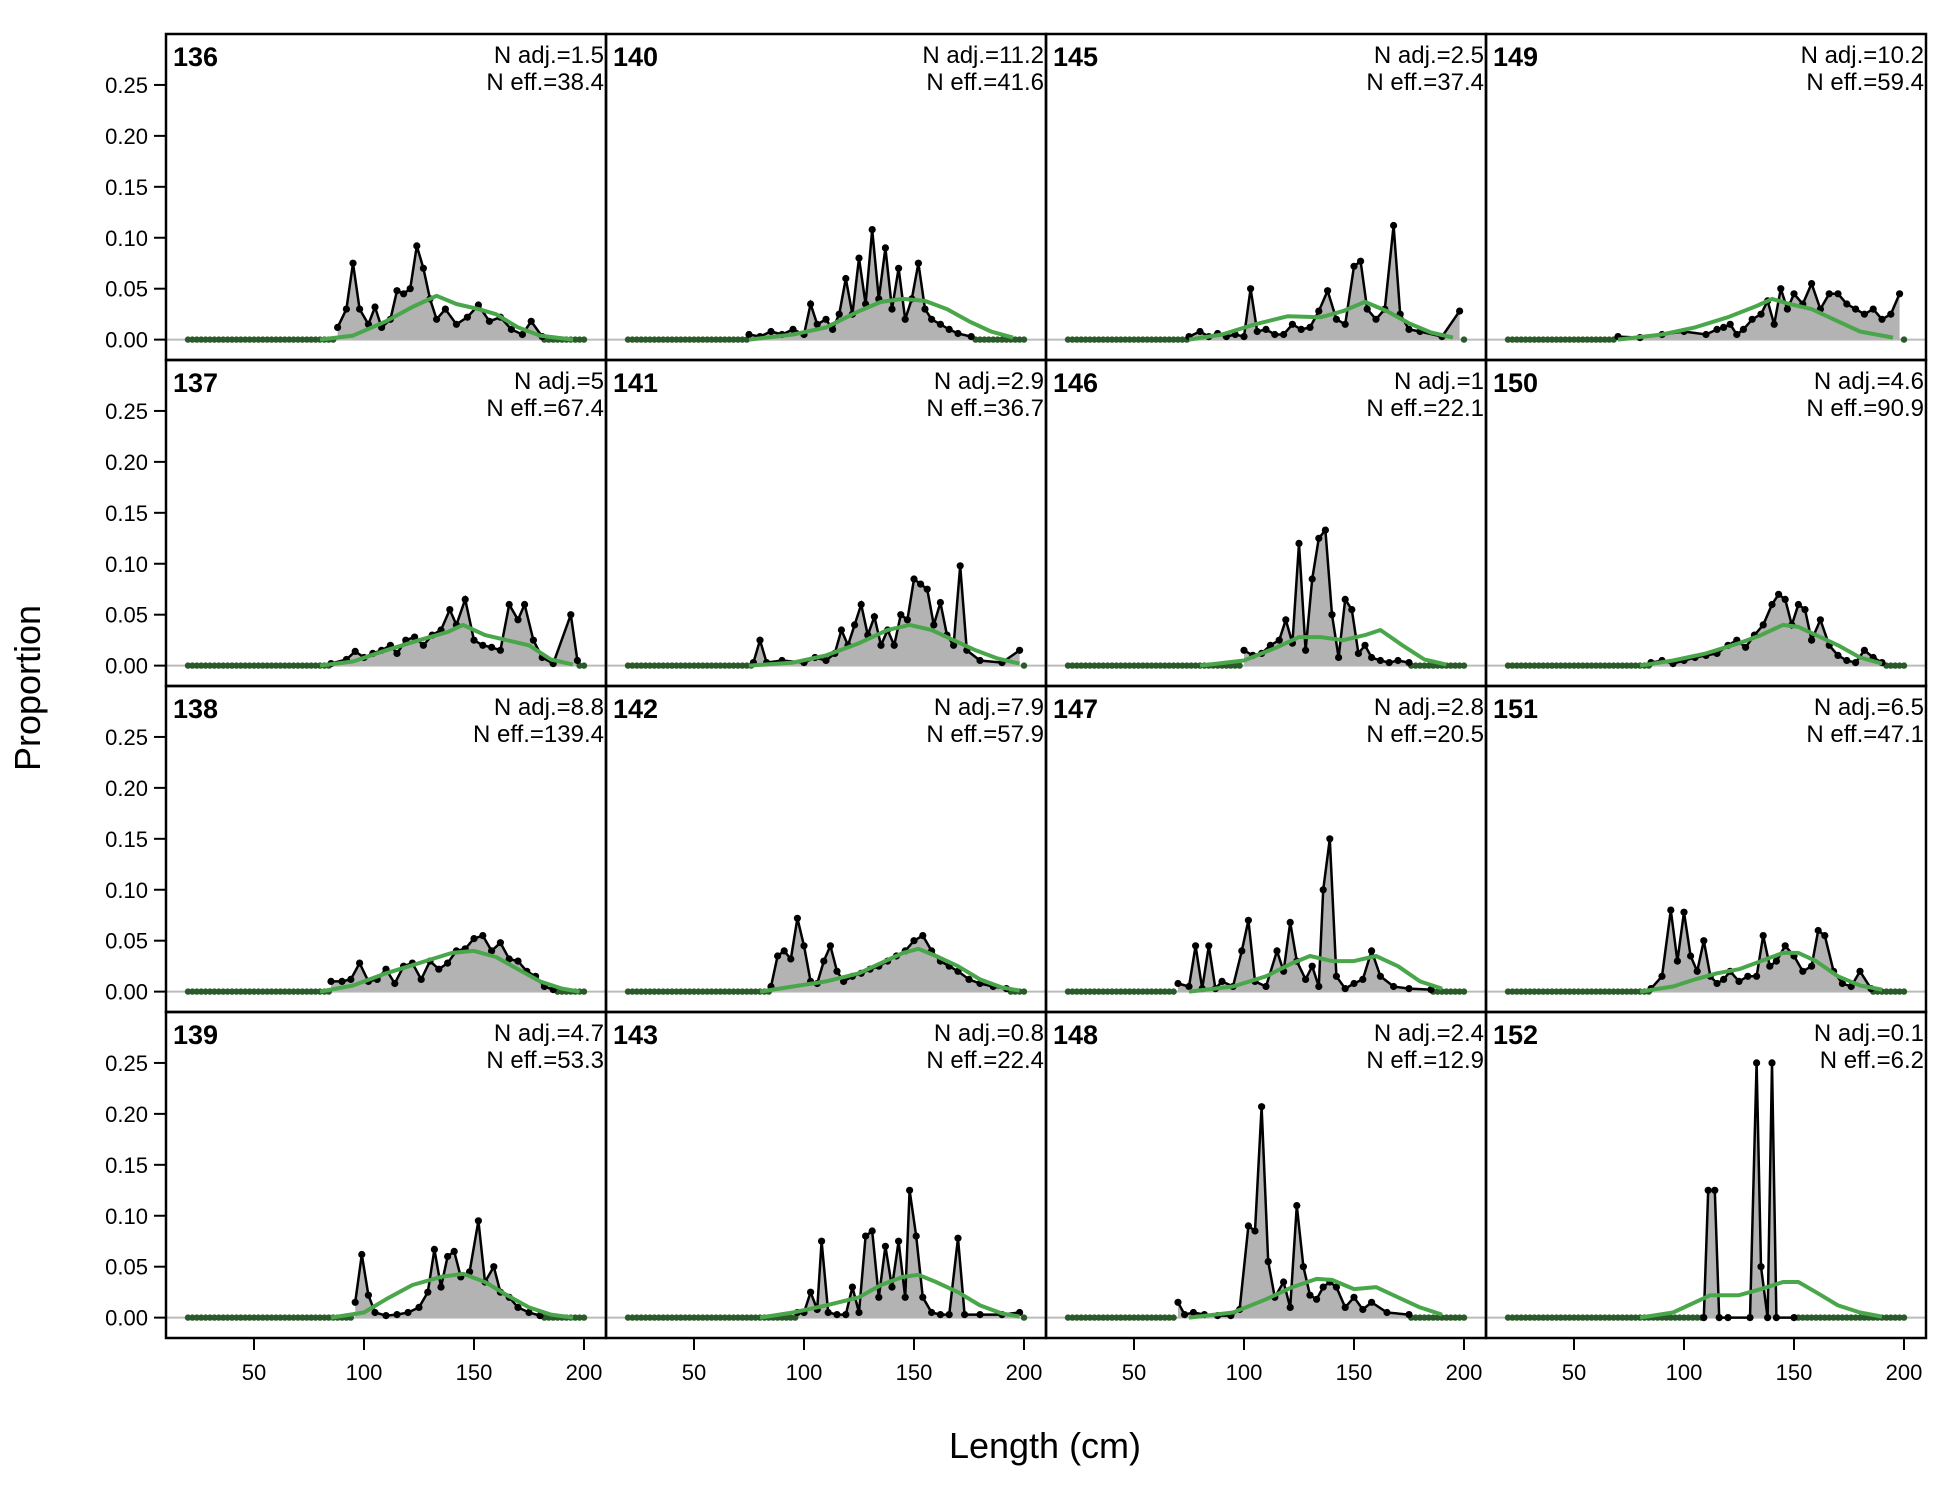 The image size is (1950, 1500). What do you see at coordinates (254, 1372) in the screenshot?
I see `x-tick-label: 50` at bounding box center [254, 1372].